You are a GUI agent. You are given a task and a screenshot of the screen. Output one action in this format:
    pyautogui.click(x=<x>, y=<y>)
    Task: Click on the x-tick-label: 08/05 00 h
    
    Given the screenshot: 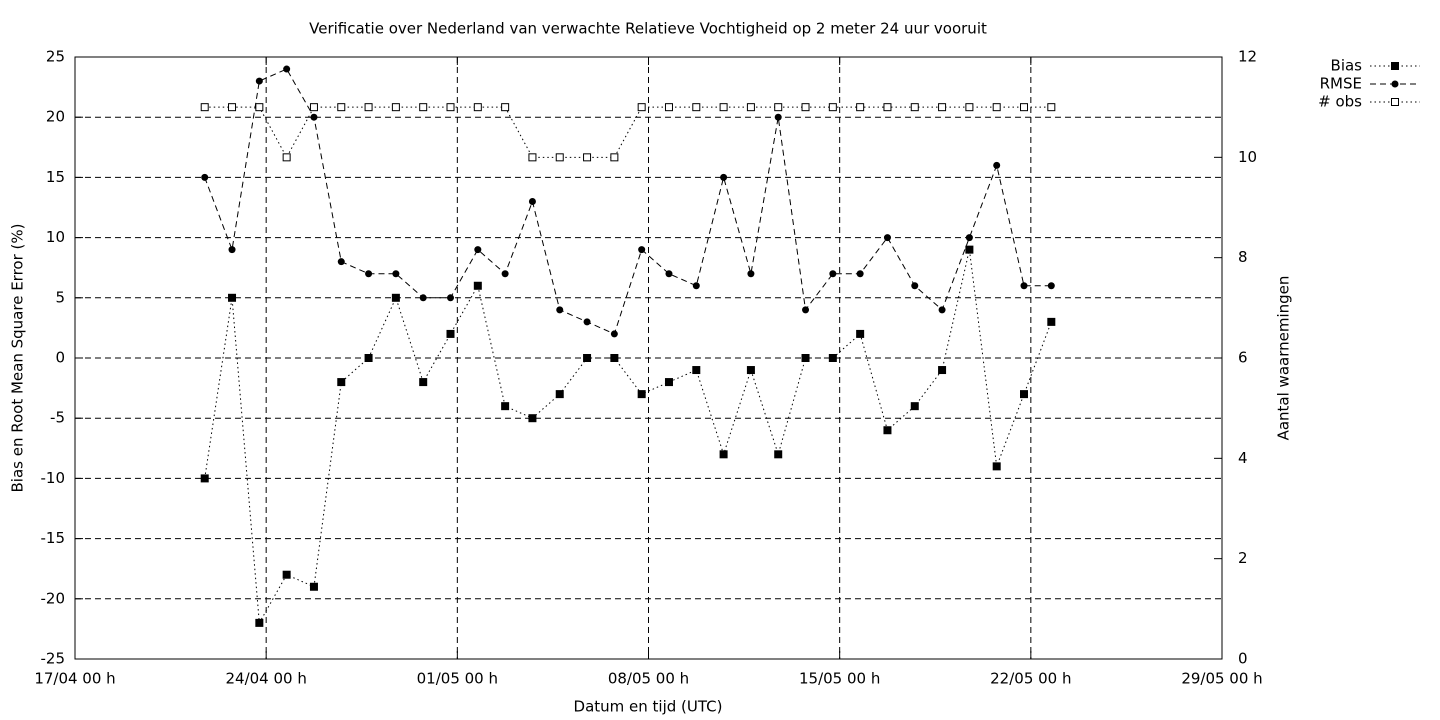 What is the action you would take?
    pyautogui.click(x=648, y=679)
    